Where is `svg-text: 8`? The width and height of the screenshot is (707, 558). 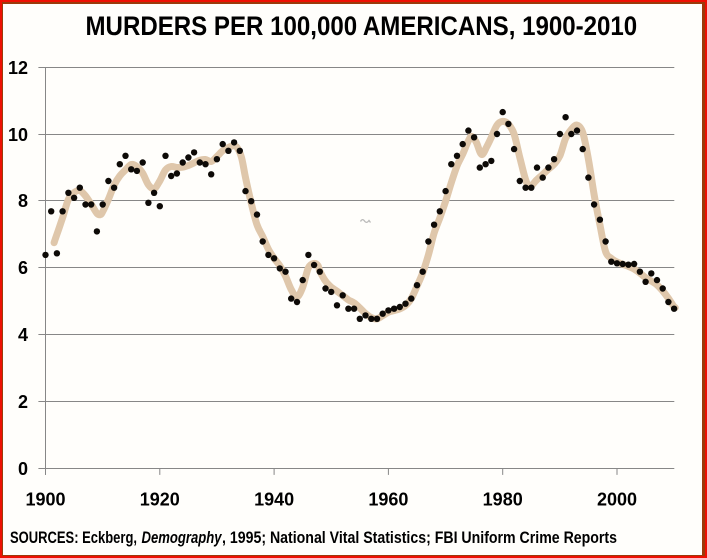
svg-text: 8 is located at coordinates (23, 201).